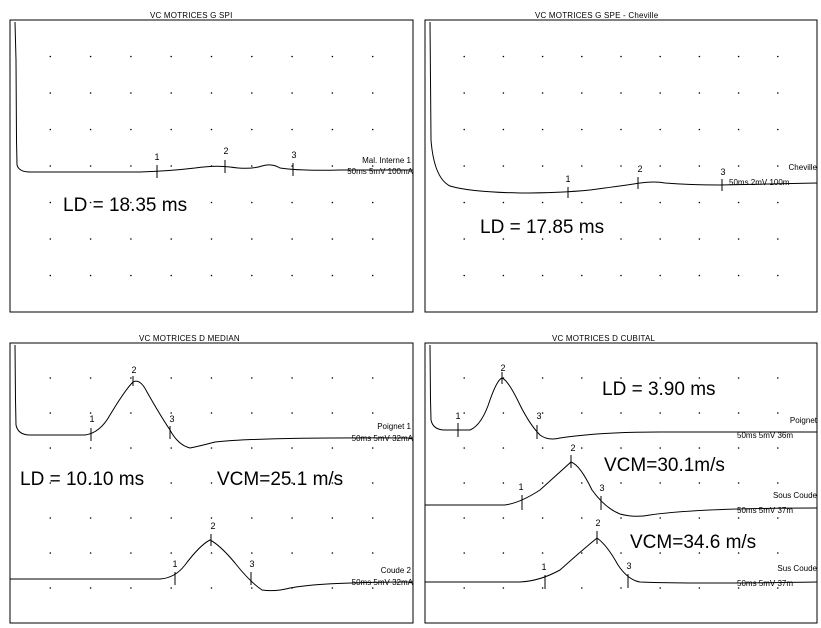  What do you see at coordinates (212, 565) in the screenshot?
I see `trace-median-coude` at bounding box center [212, 565].